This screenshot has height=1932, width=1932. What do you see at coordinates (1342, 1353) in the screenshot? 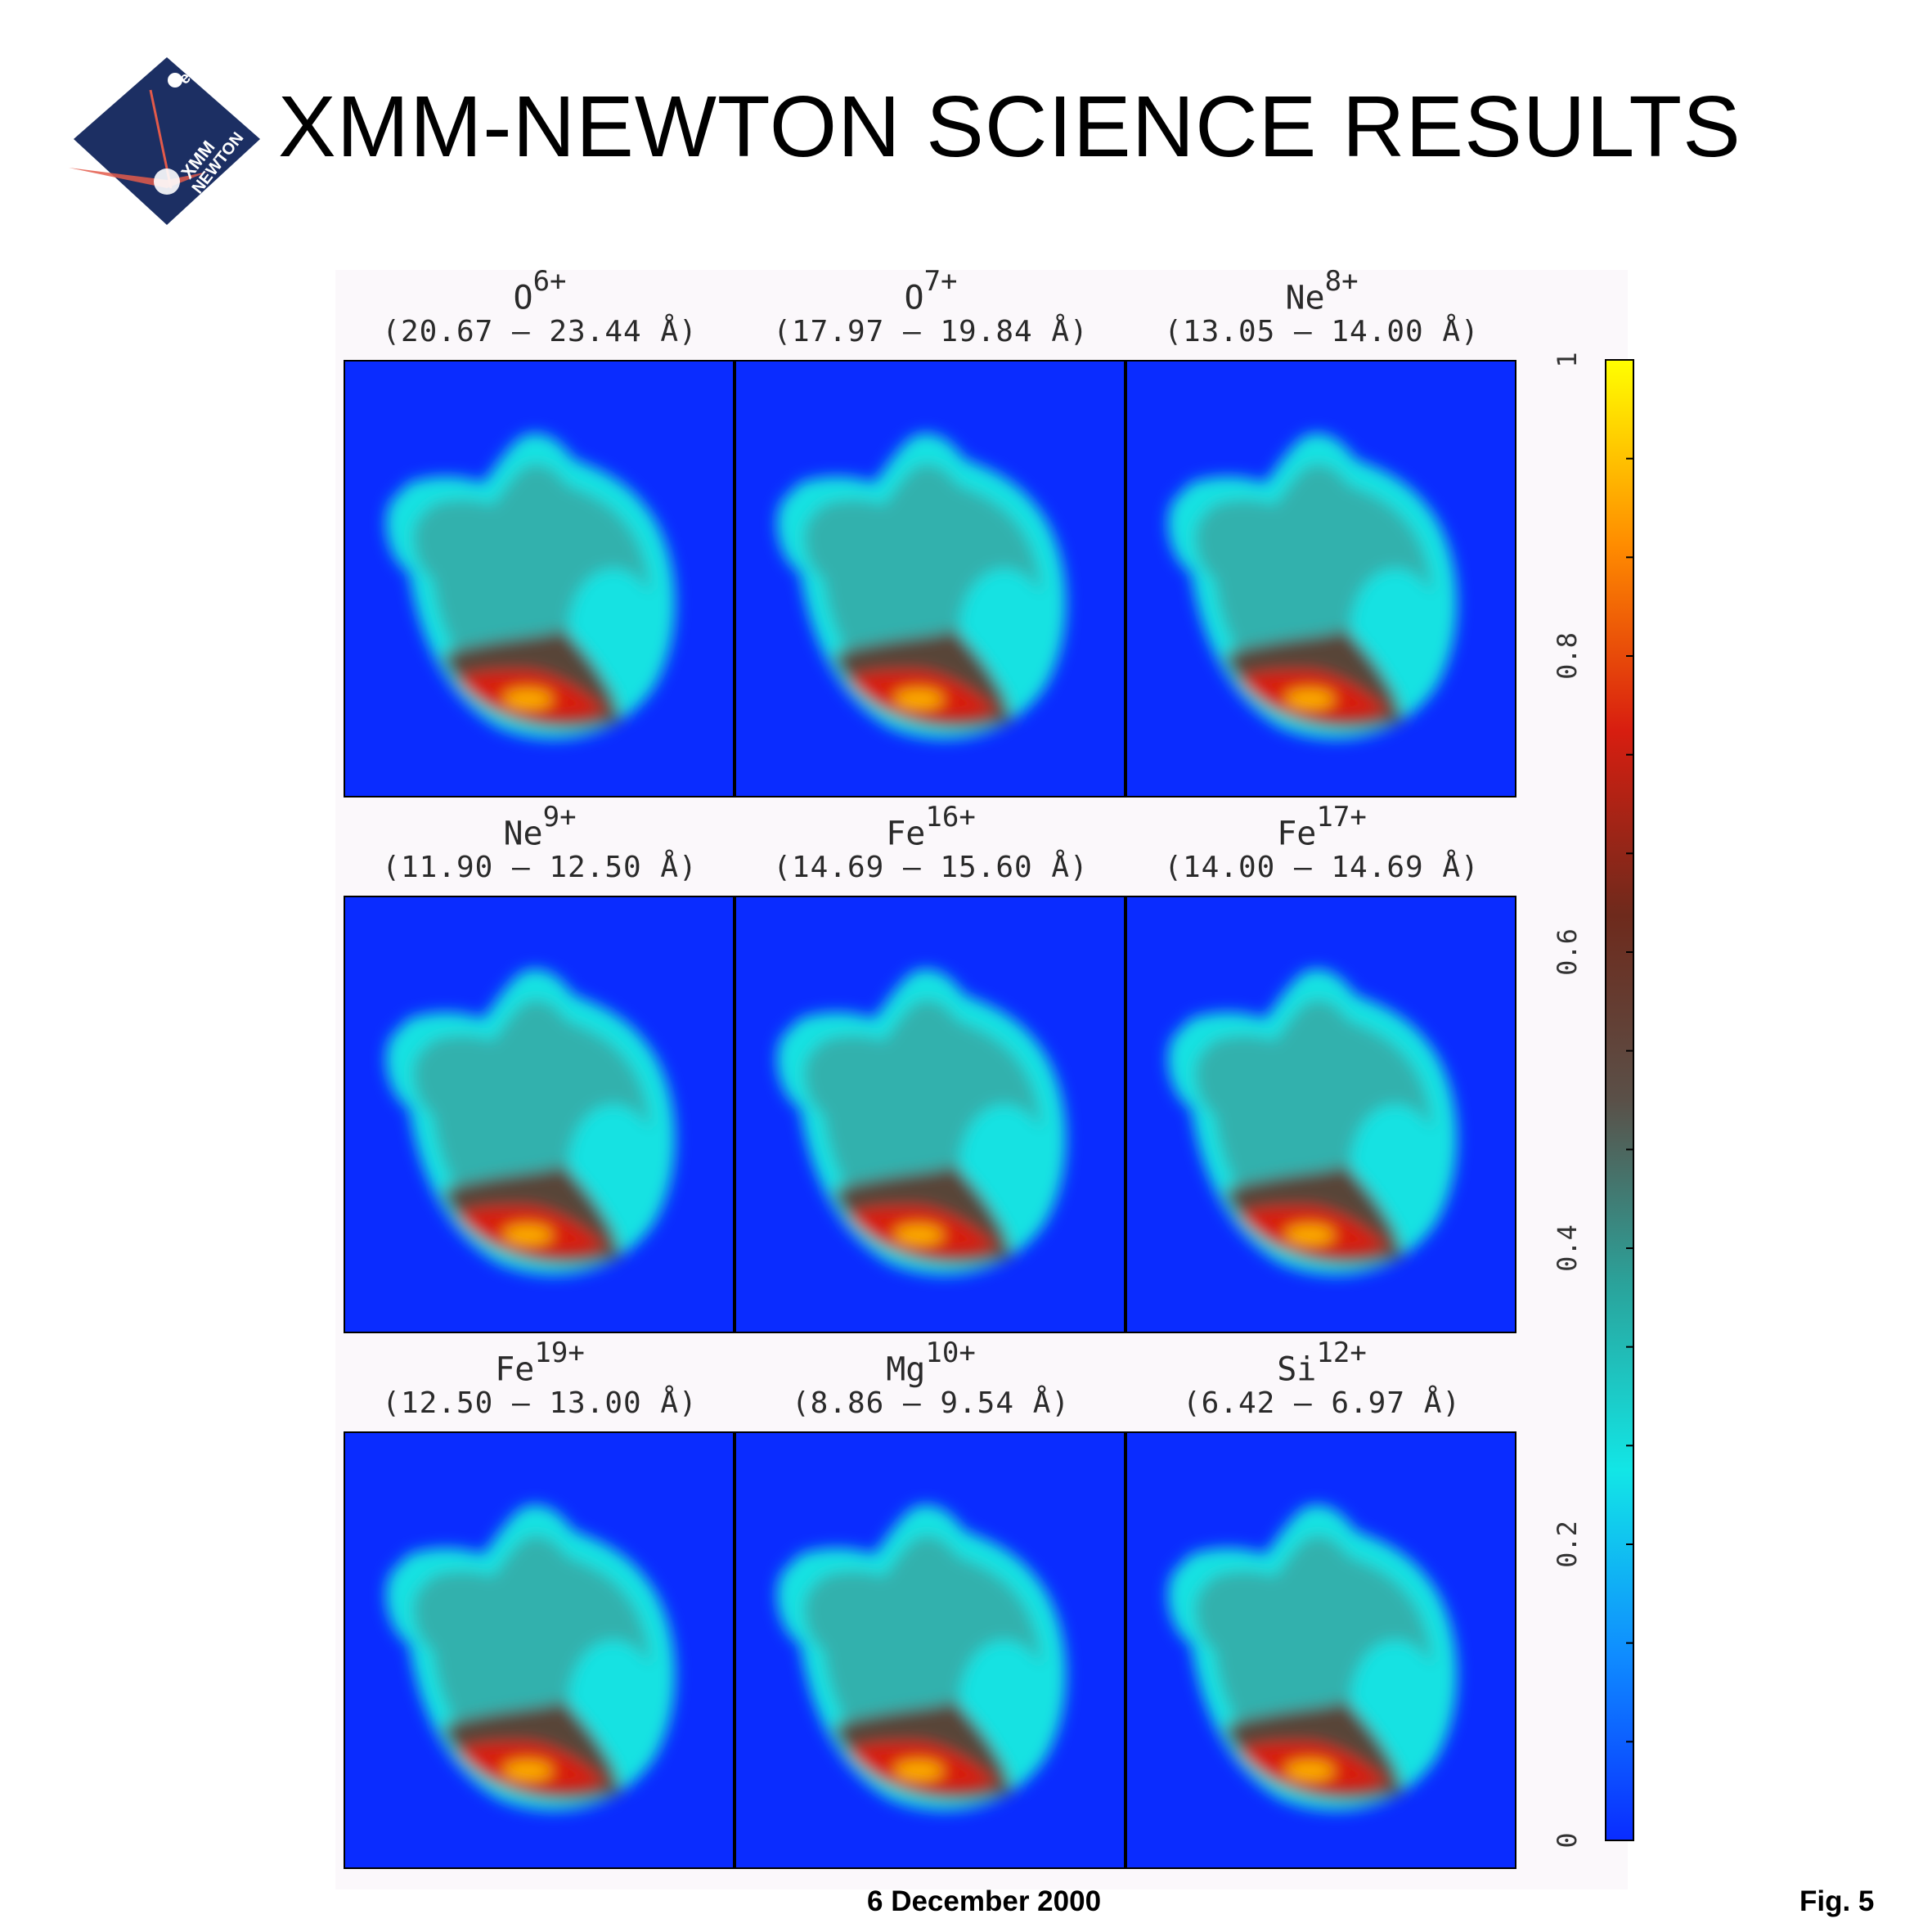
I see `panel-ion-charge: 12+` at bounding box center [1342, 1353].